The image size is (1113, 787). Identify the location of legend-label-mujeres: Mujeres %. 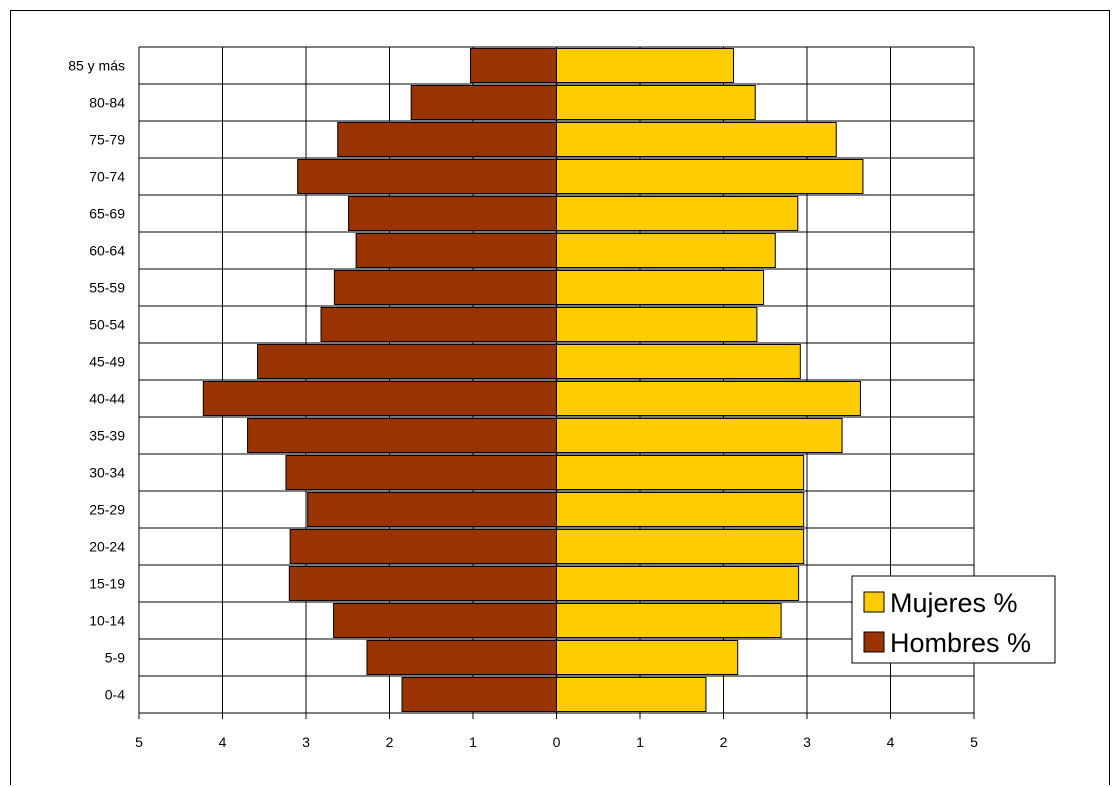
(954, 603).